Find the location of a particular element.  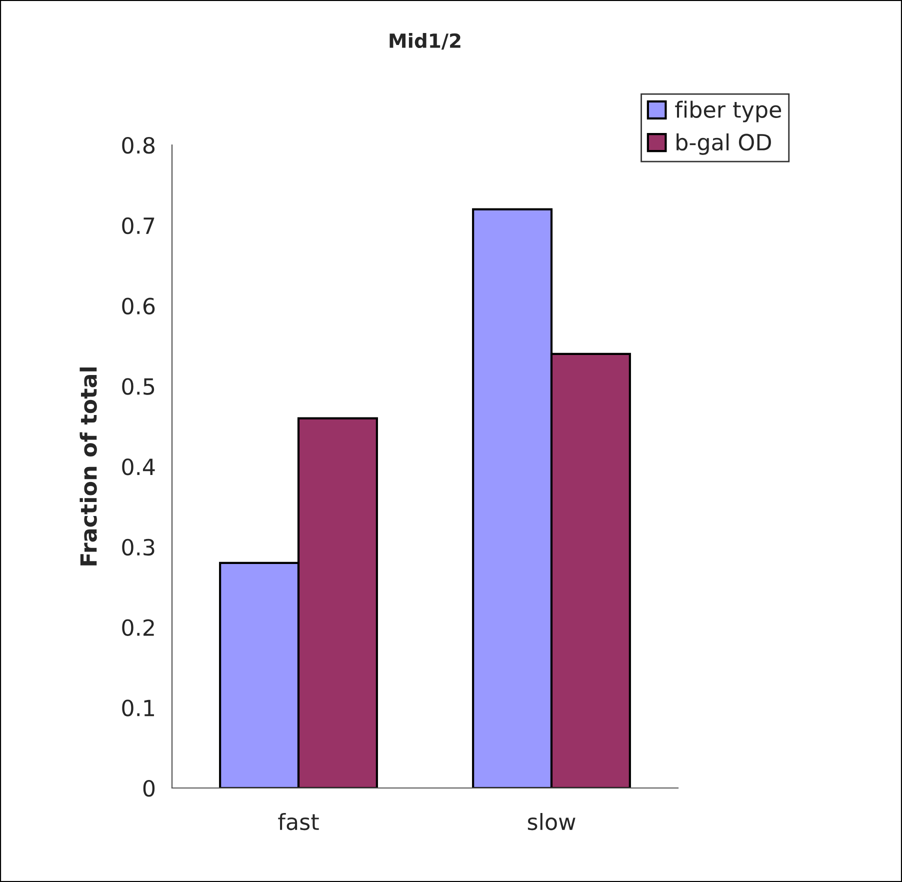

x-tick-label: slow is located at coordinates (552, 821).